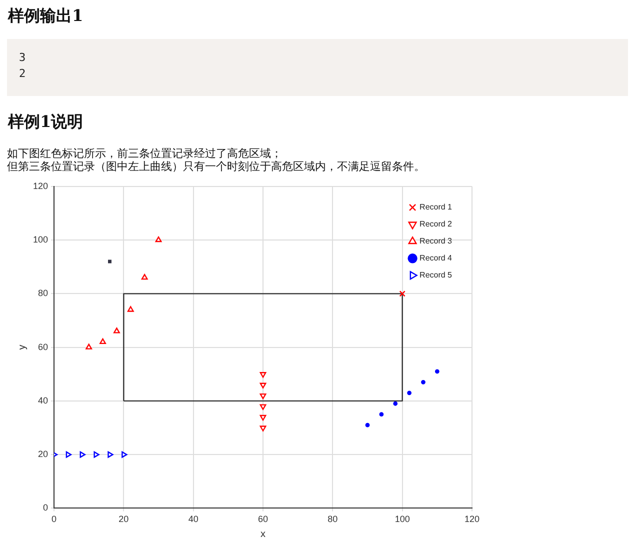  I want to click on legend-label: Record 1, so click(436, 207).